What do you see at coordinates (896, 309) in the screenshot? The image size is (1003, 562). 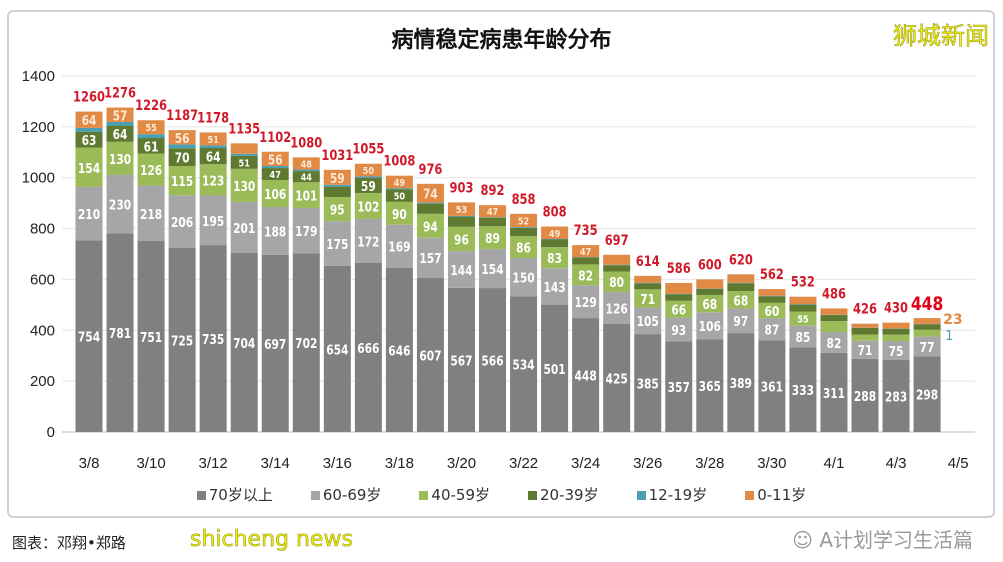 I see `total-label: 430` at bounding box center [896, 309].